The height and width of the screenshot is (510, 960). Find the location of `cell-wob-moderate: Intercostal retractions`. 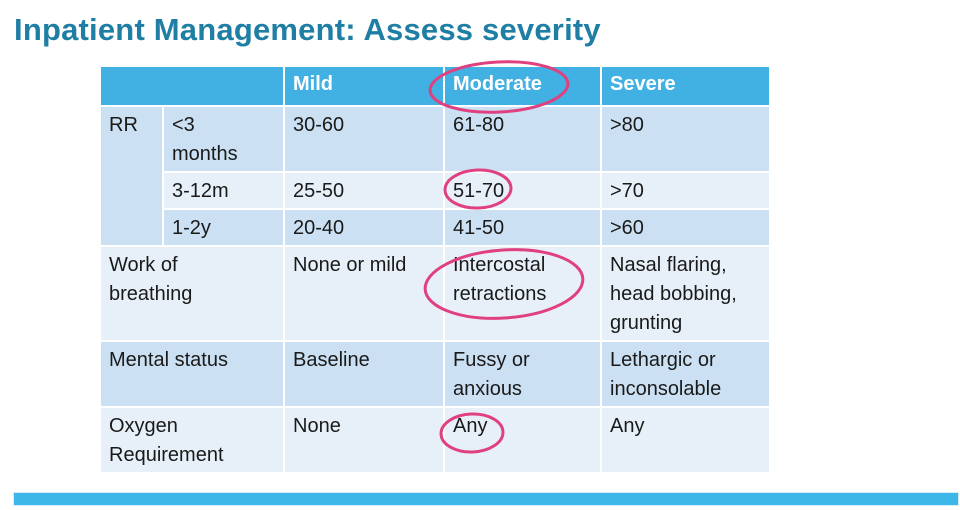

cell-wob-moderate: Intercostal retractions is located at coordinates (522, 293).